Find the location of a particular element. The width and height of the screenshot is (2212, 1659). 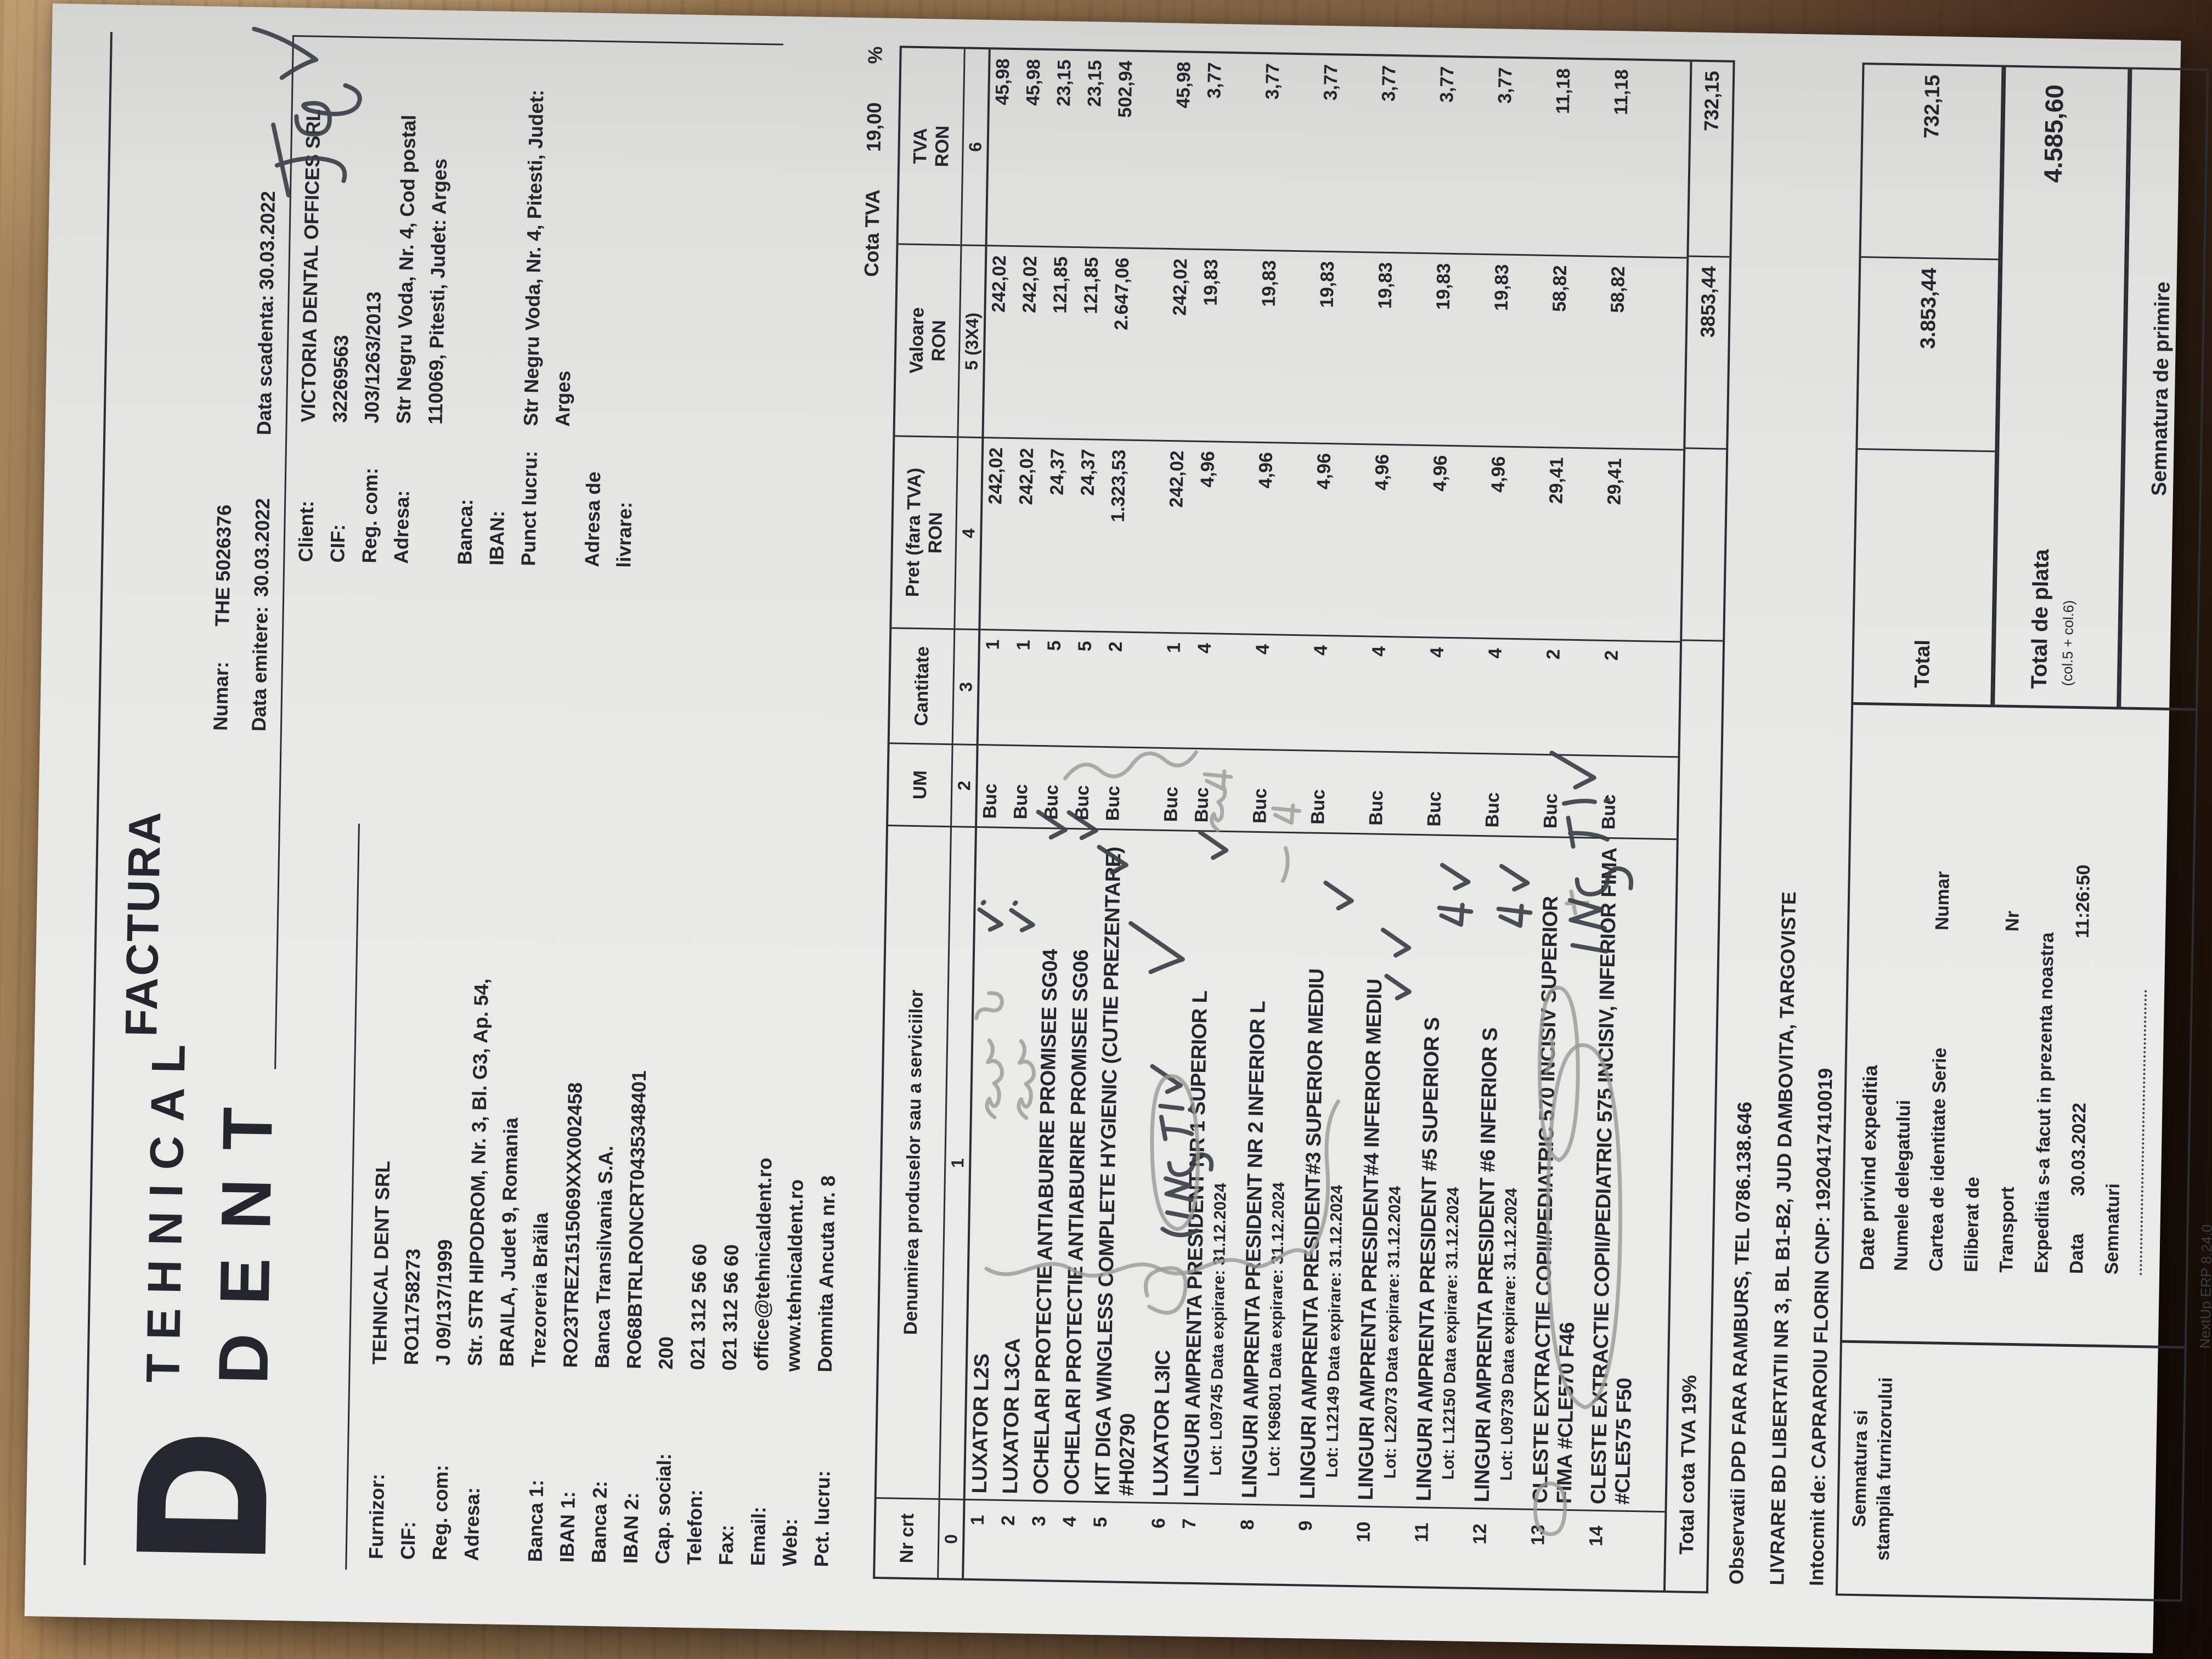

semnatura-primire-label: Semnatura de primire is located at coordinates (2161, 388).